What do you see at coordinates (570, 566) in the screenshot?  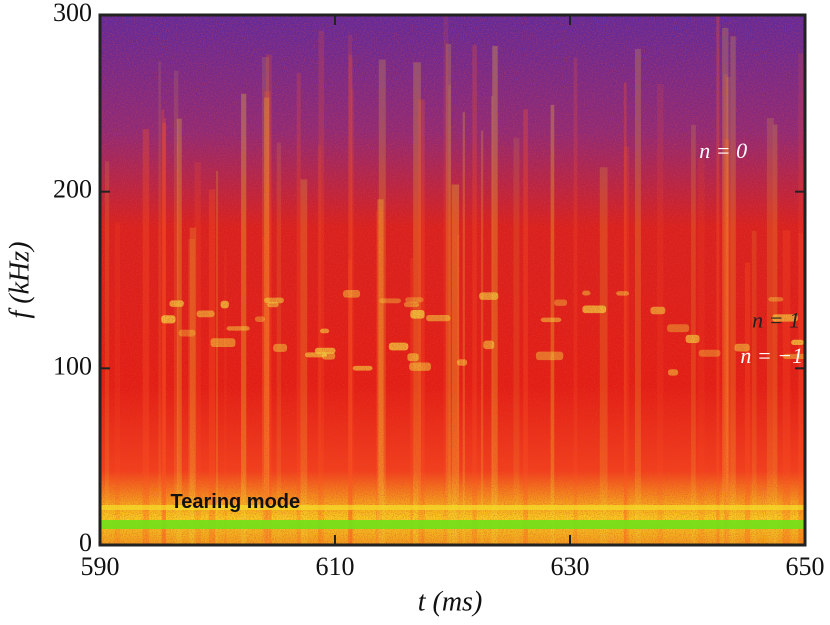 I see `x-tick-label: 630` at bounding box center [570, 566].